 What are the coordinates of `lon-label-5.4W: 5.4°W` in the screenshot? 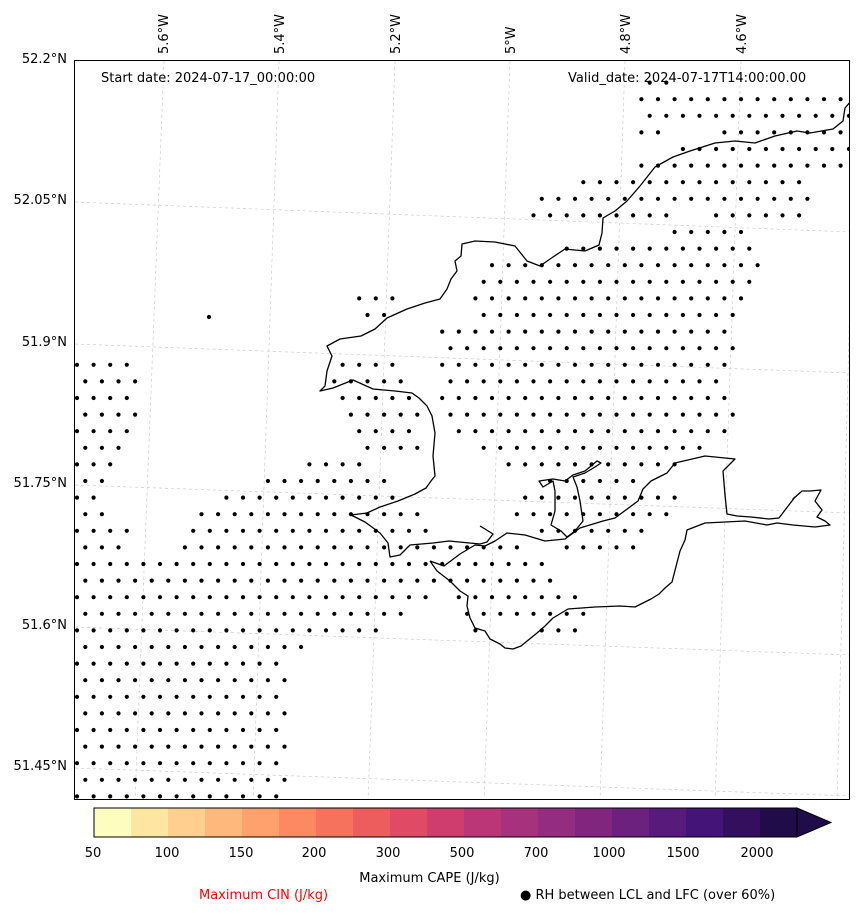 It's located at (280, 33).